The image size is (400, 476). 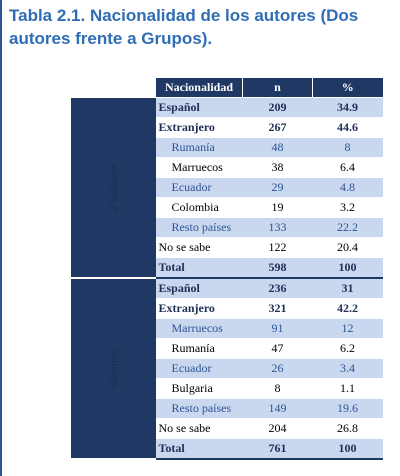 What do you see at coordinates (1, 238) in the screenshot?
I see `left-border` at bounding box center [1, 238].